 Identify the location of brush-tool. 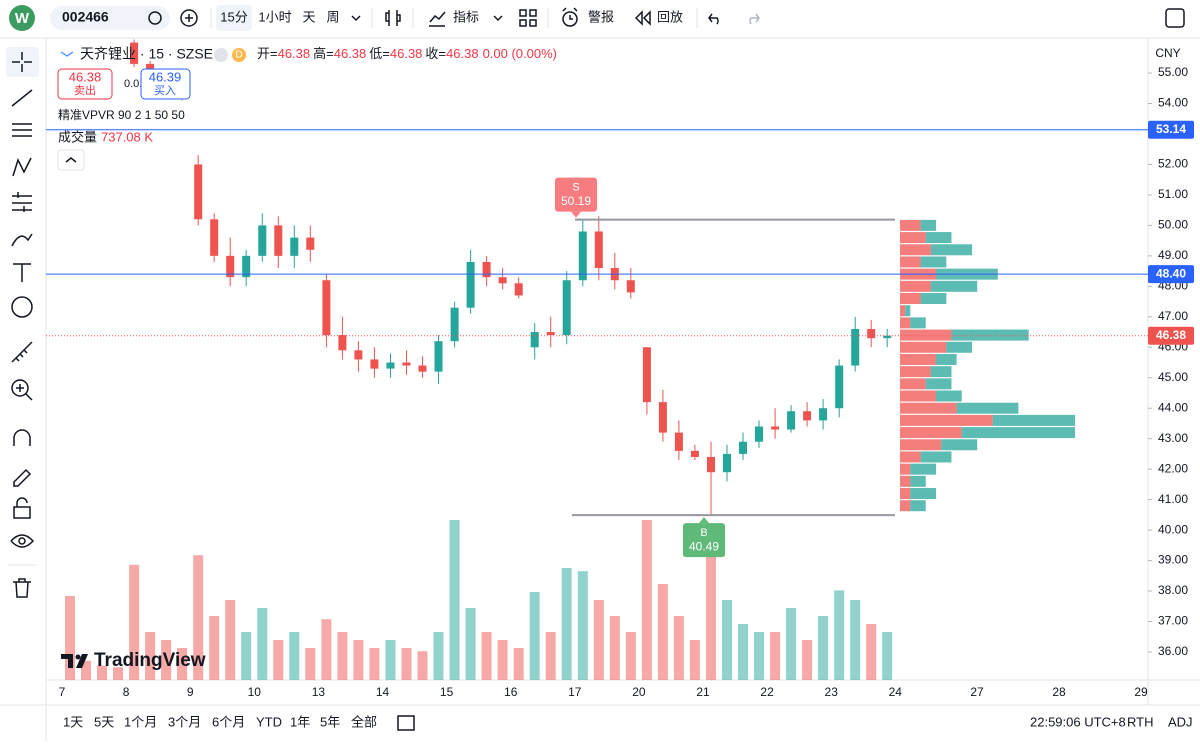
(22, 240).